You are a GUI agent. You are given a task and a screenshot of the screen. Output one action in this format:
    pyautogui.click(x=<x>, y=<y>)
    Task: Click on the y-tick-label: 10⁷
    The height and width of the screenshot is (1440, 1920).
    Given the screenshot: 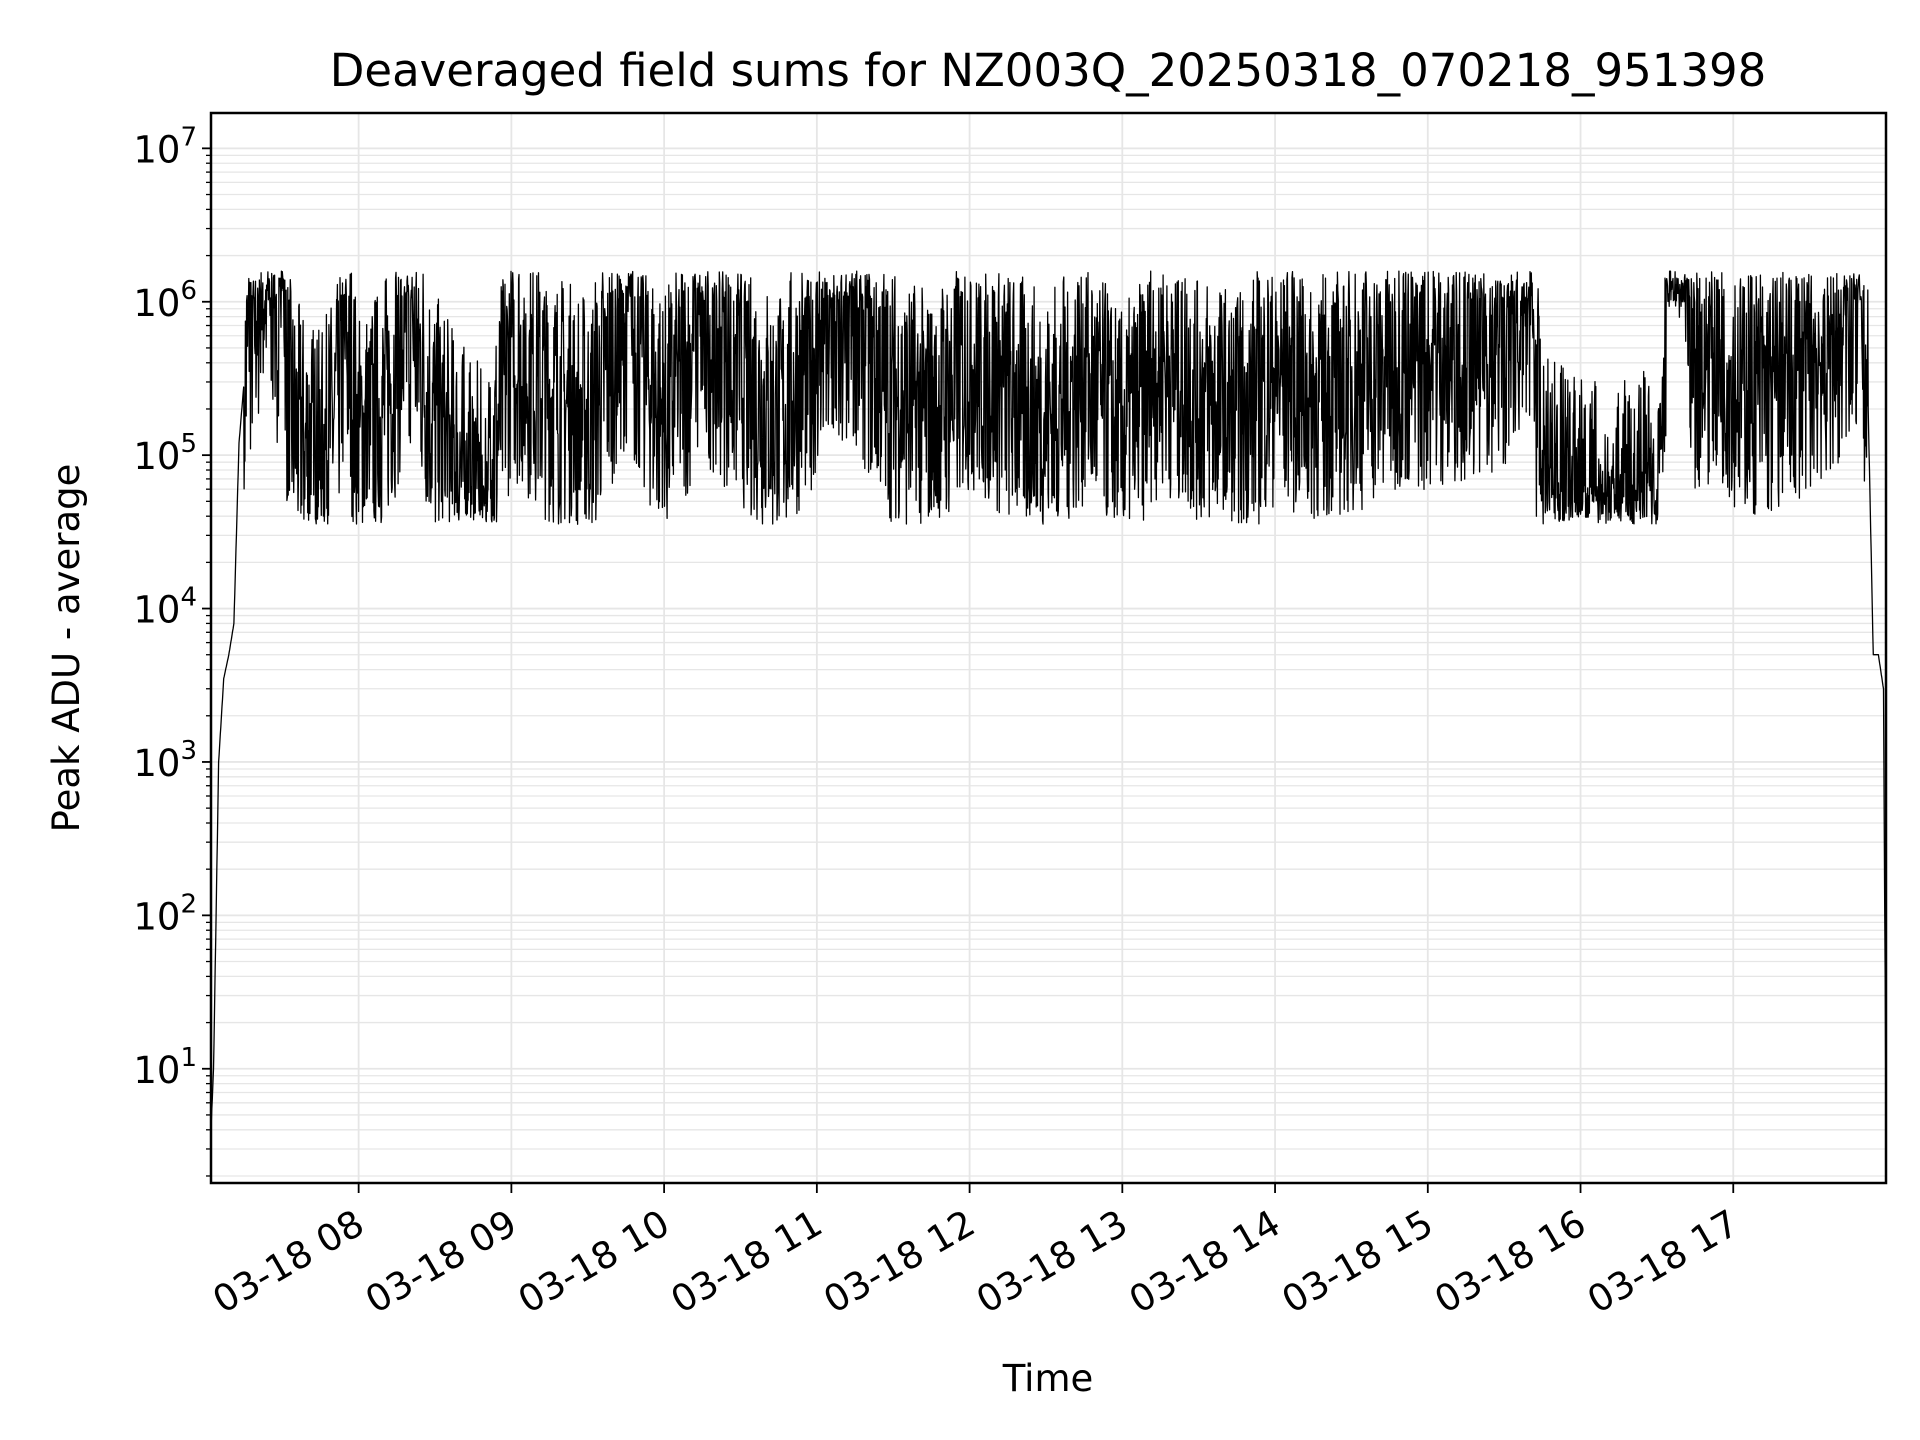 What is the action you would take?
    pyautogui.click(x=165, y=146)
    